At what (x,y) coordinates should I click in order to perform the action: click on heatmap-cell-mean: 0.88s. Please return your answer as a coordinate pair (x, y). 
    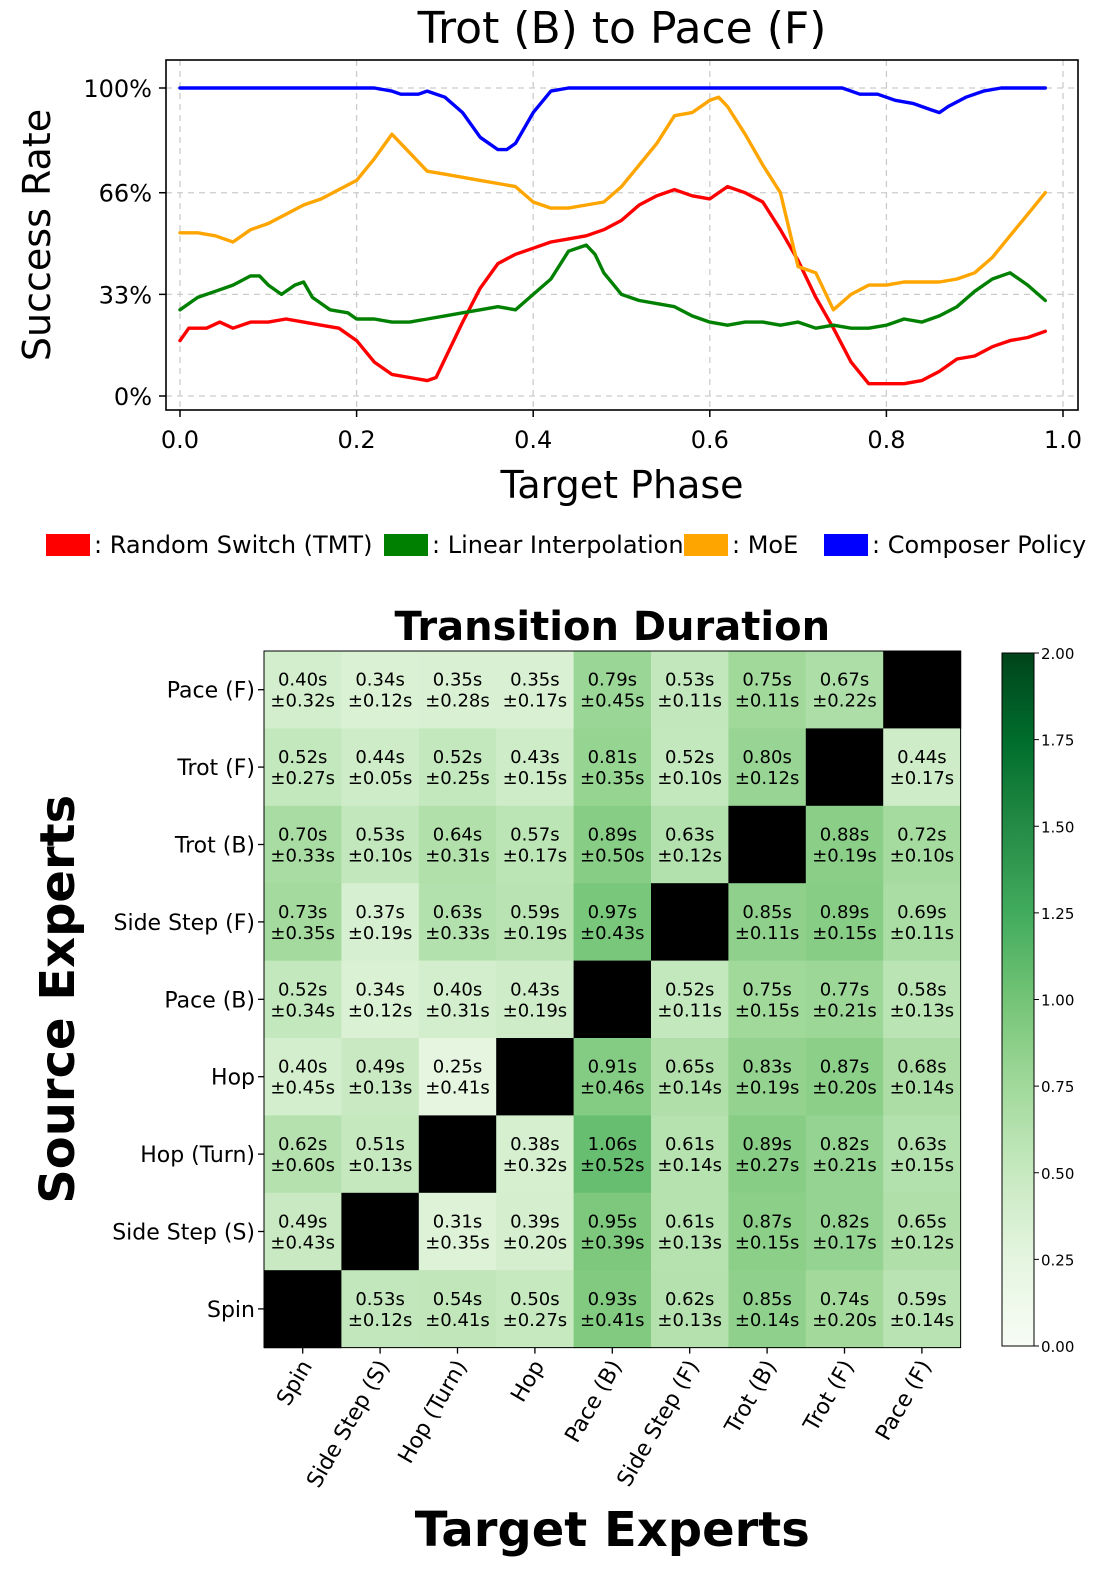
    Looking at the image, I should click on (844, 835).